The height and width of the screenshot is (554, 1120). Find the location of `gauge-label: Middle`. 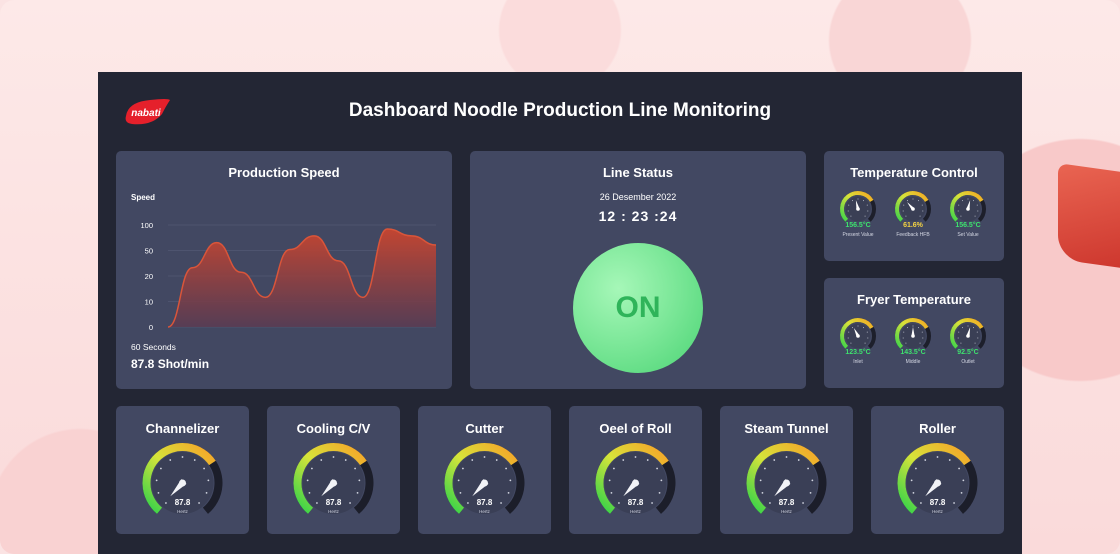

gauge-label: Middle is located at coordinates (913, 362).